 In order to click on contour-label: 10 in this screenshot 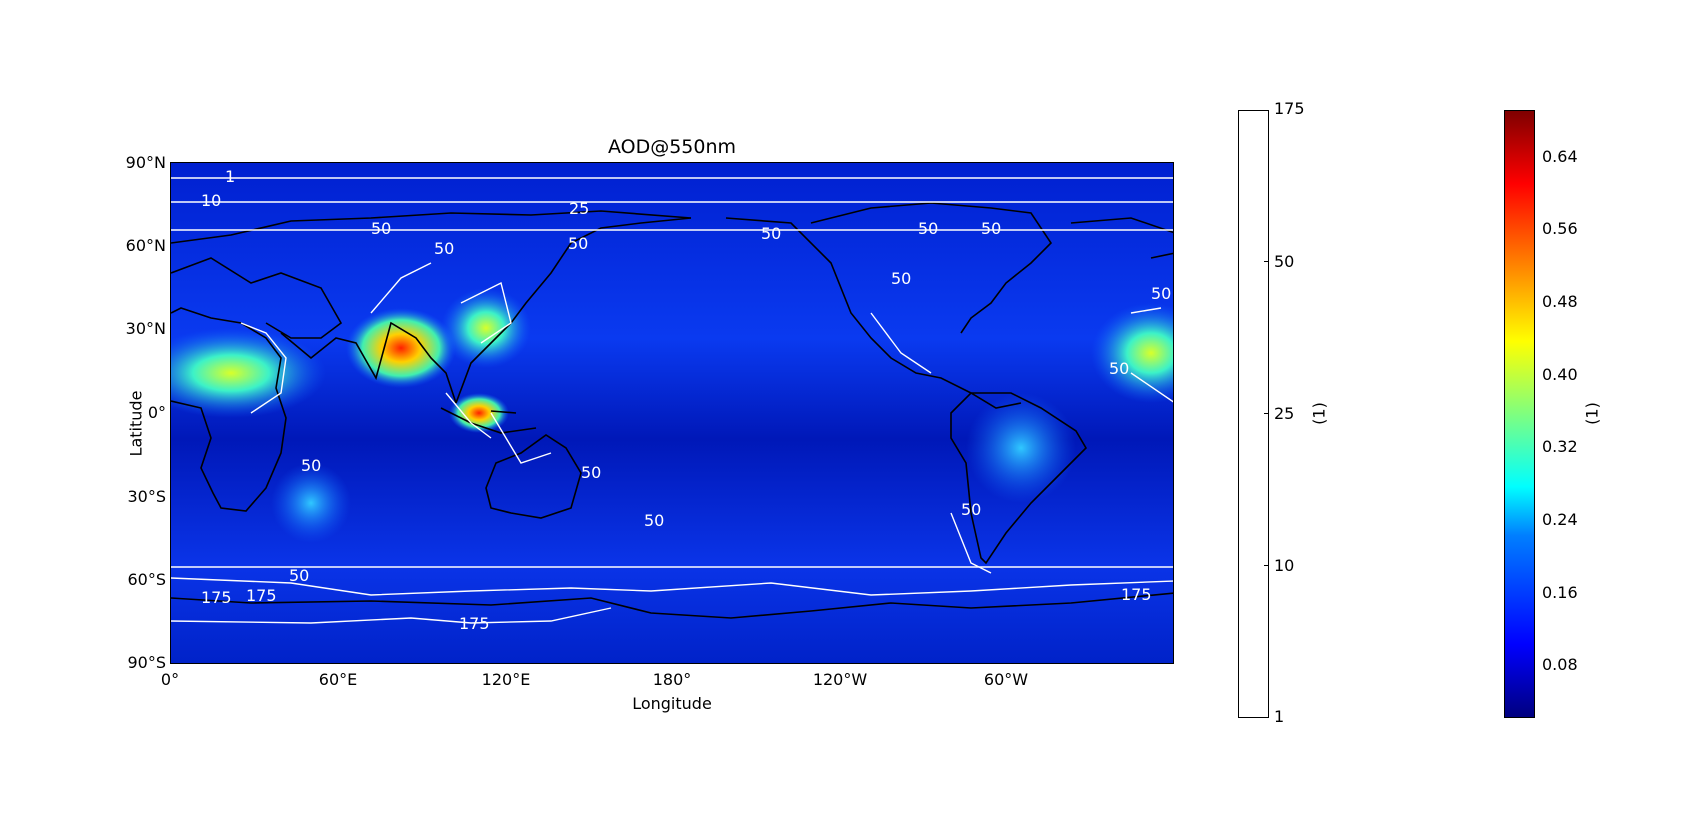, I will do `click(211, 200)`.